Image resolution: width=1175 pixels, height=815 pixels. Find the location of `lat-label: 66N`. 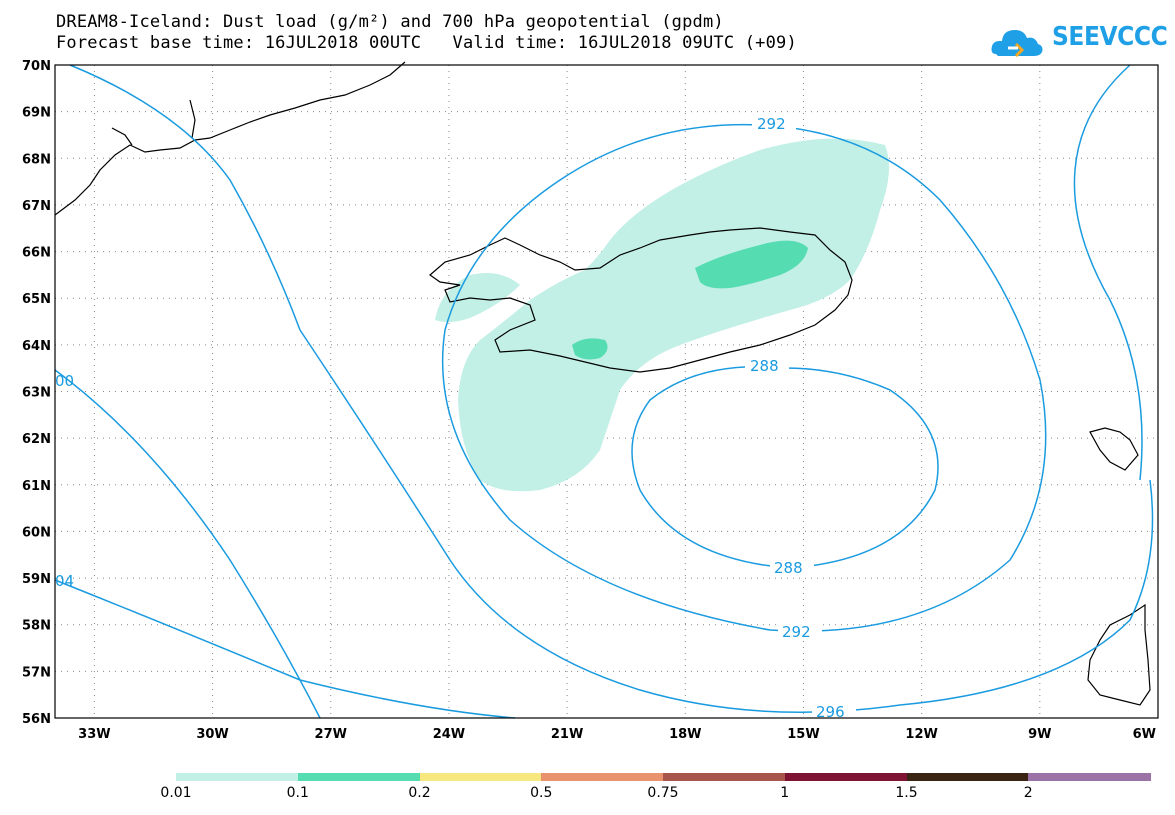

lat-label: 66N is located at coordinates (36, 253).